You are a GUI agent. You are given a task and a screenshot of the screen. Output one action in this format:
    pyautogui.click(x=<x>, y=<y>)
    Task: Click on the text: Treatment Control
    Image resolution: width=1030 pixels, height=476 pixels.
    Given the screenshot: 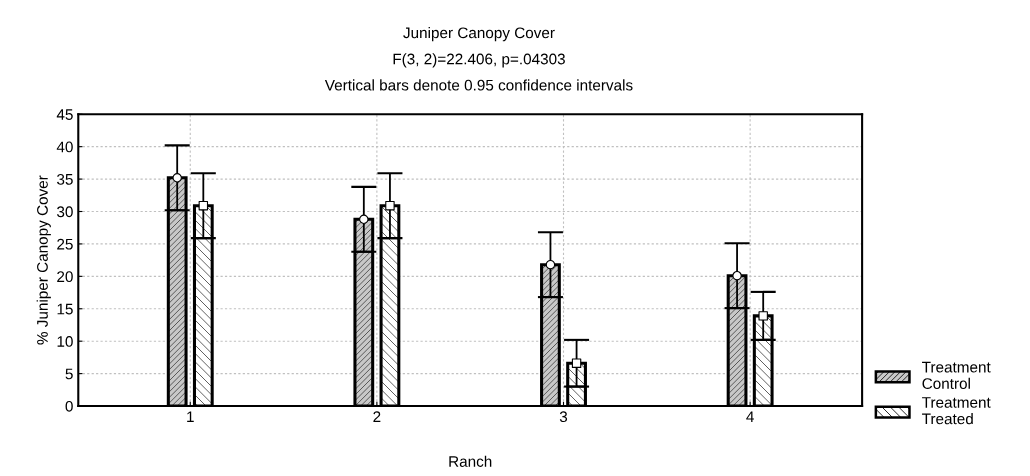 What is the action you would take?
    pyautogui.click(x=956, y=375)
    